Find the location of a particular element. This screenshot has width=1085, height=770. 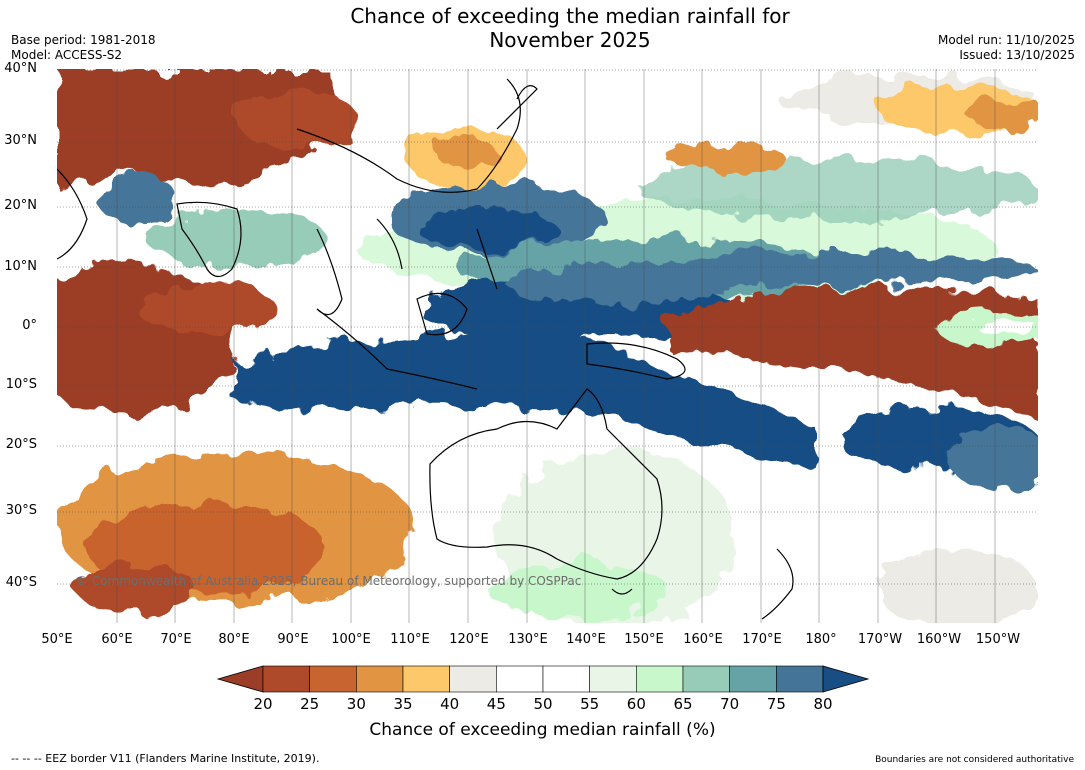

base-period: Base period: 1981-2018 is located at coordinates (83, 40).